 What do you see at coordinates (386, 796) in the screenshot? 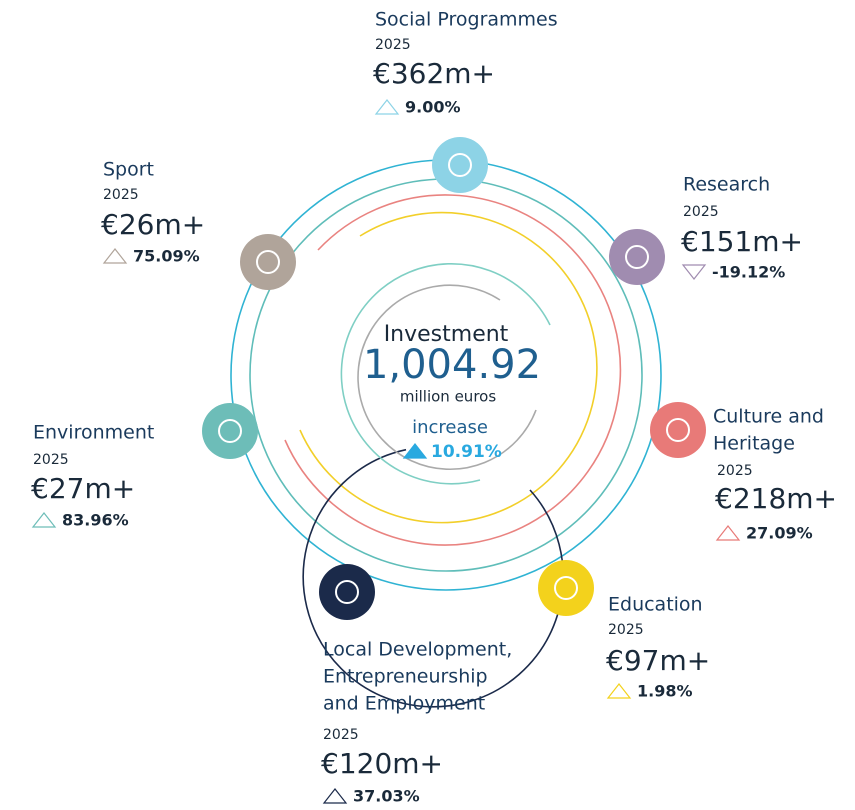
I see `sector-change: 37.03%` at bounding box center [386, 796].